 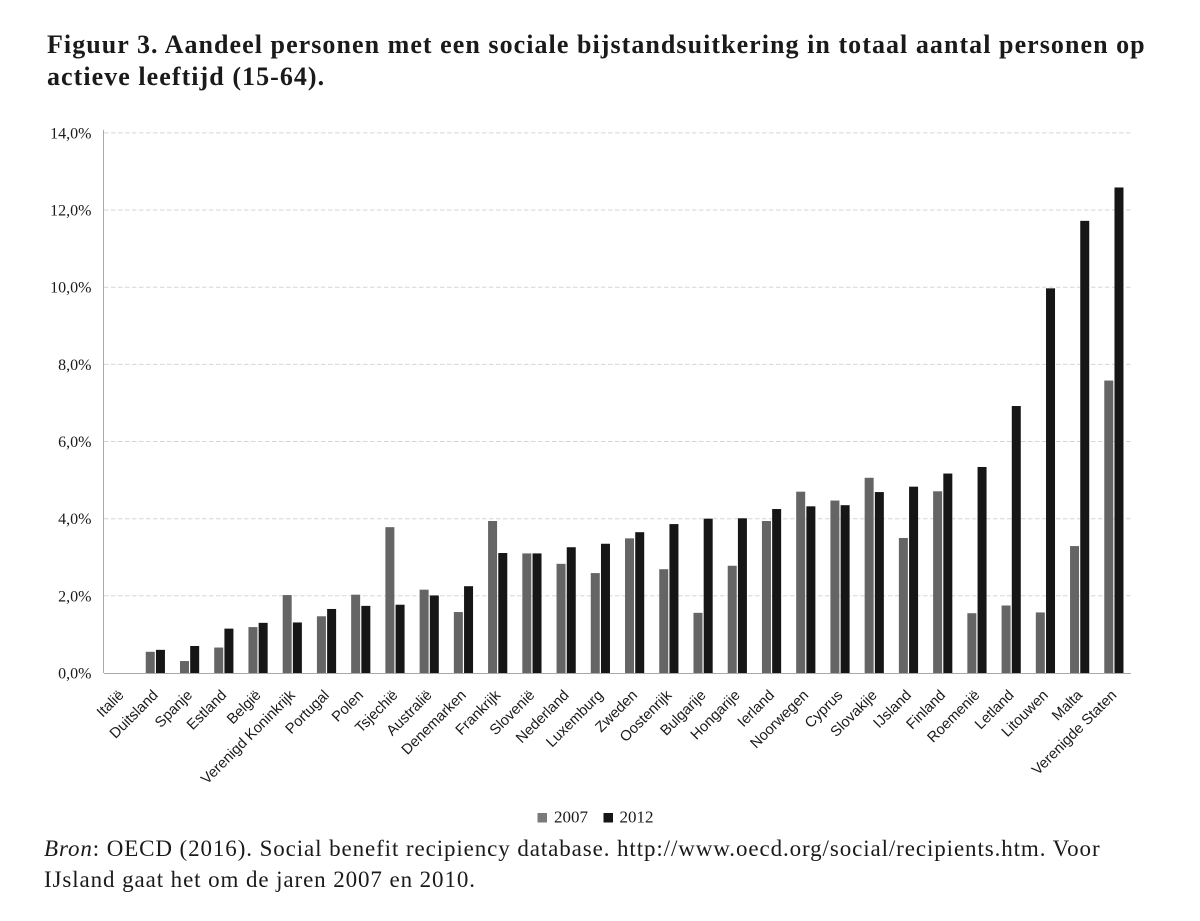 I want to click on svg-text: 8,0%, so click(x=74, y=365).